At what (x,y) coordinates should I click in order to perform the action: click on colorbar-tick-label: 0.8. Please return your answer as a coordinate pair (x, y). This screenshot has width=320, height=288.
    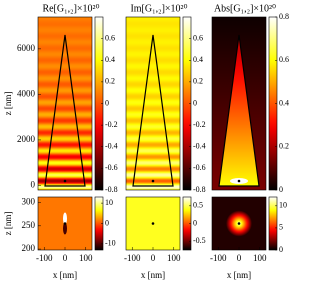
    Looking at the image, I should click on (284, 16).